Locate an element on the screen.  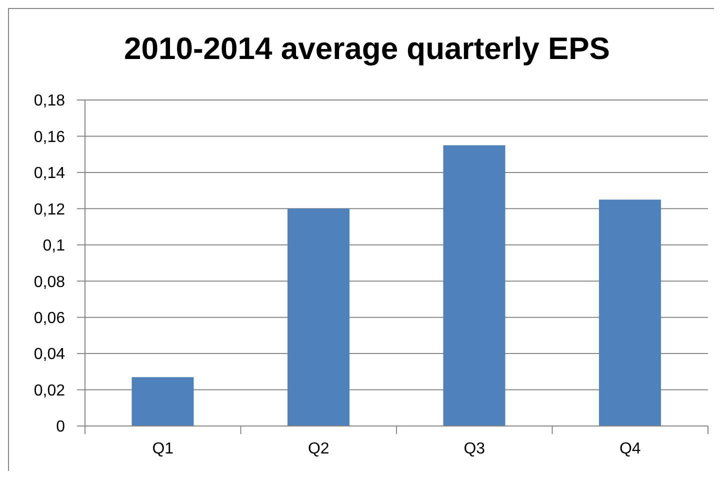
x-tick-label: Q3 is located at coordinates (475, 449).